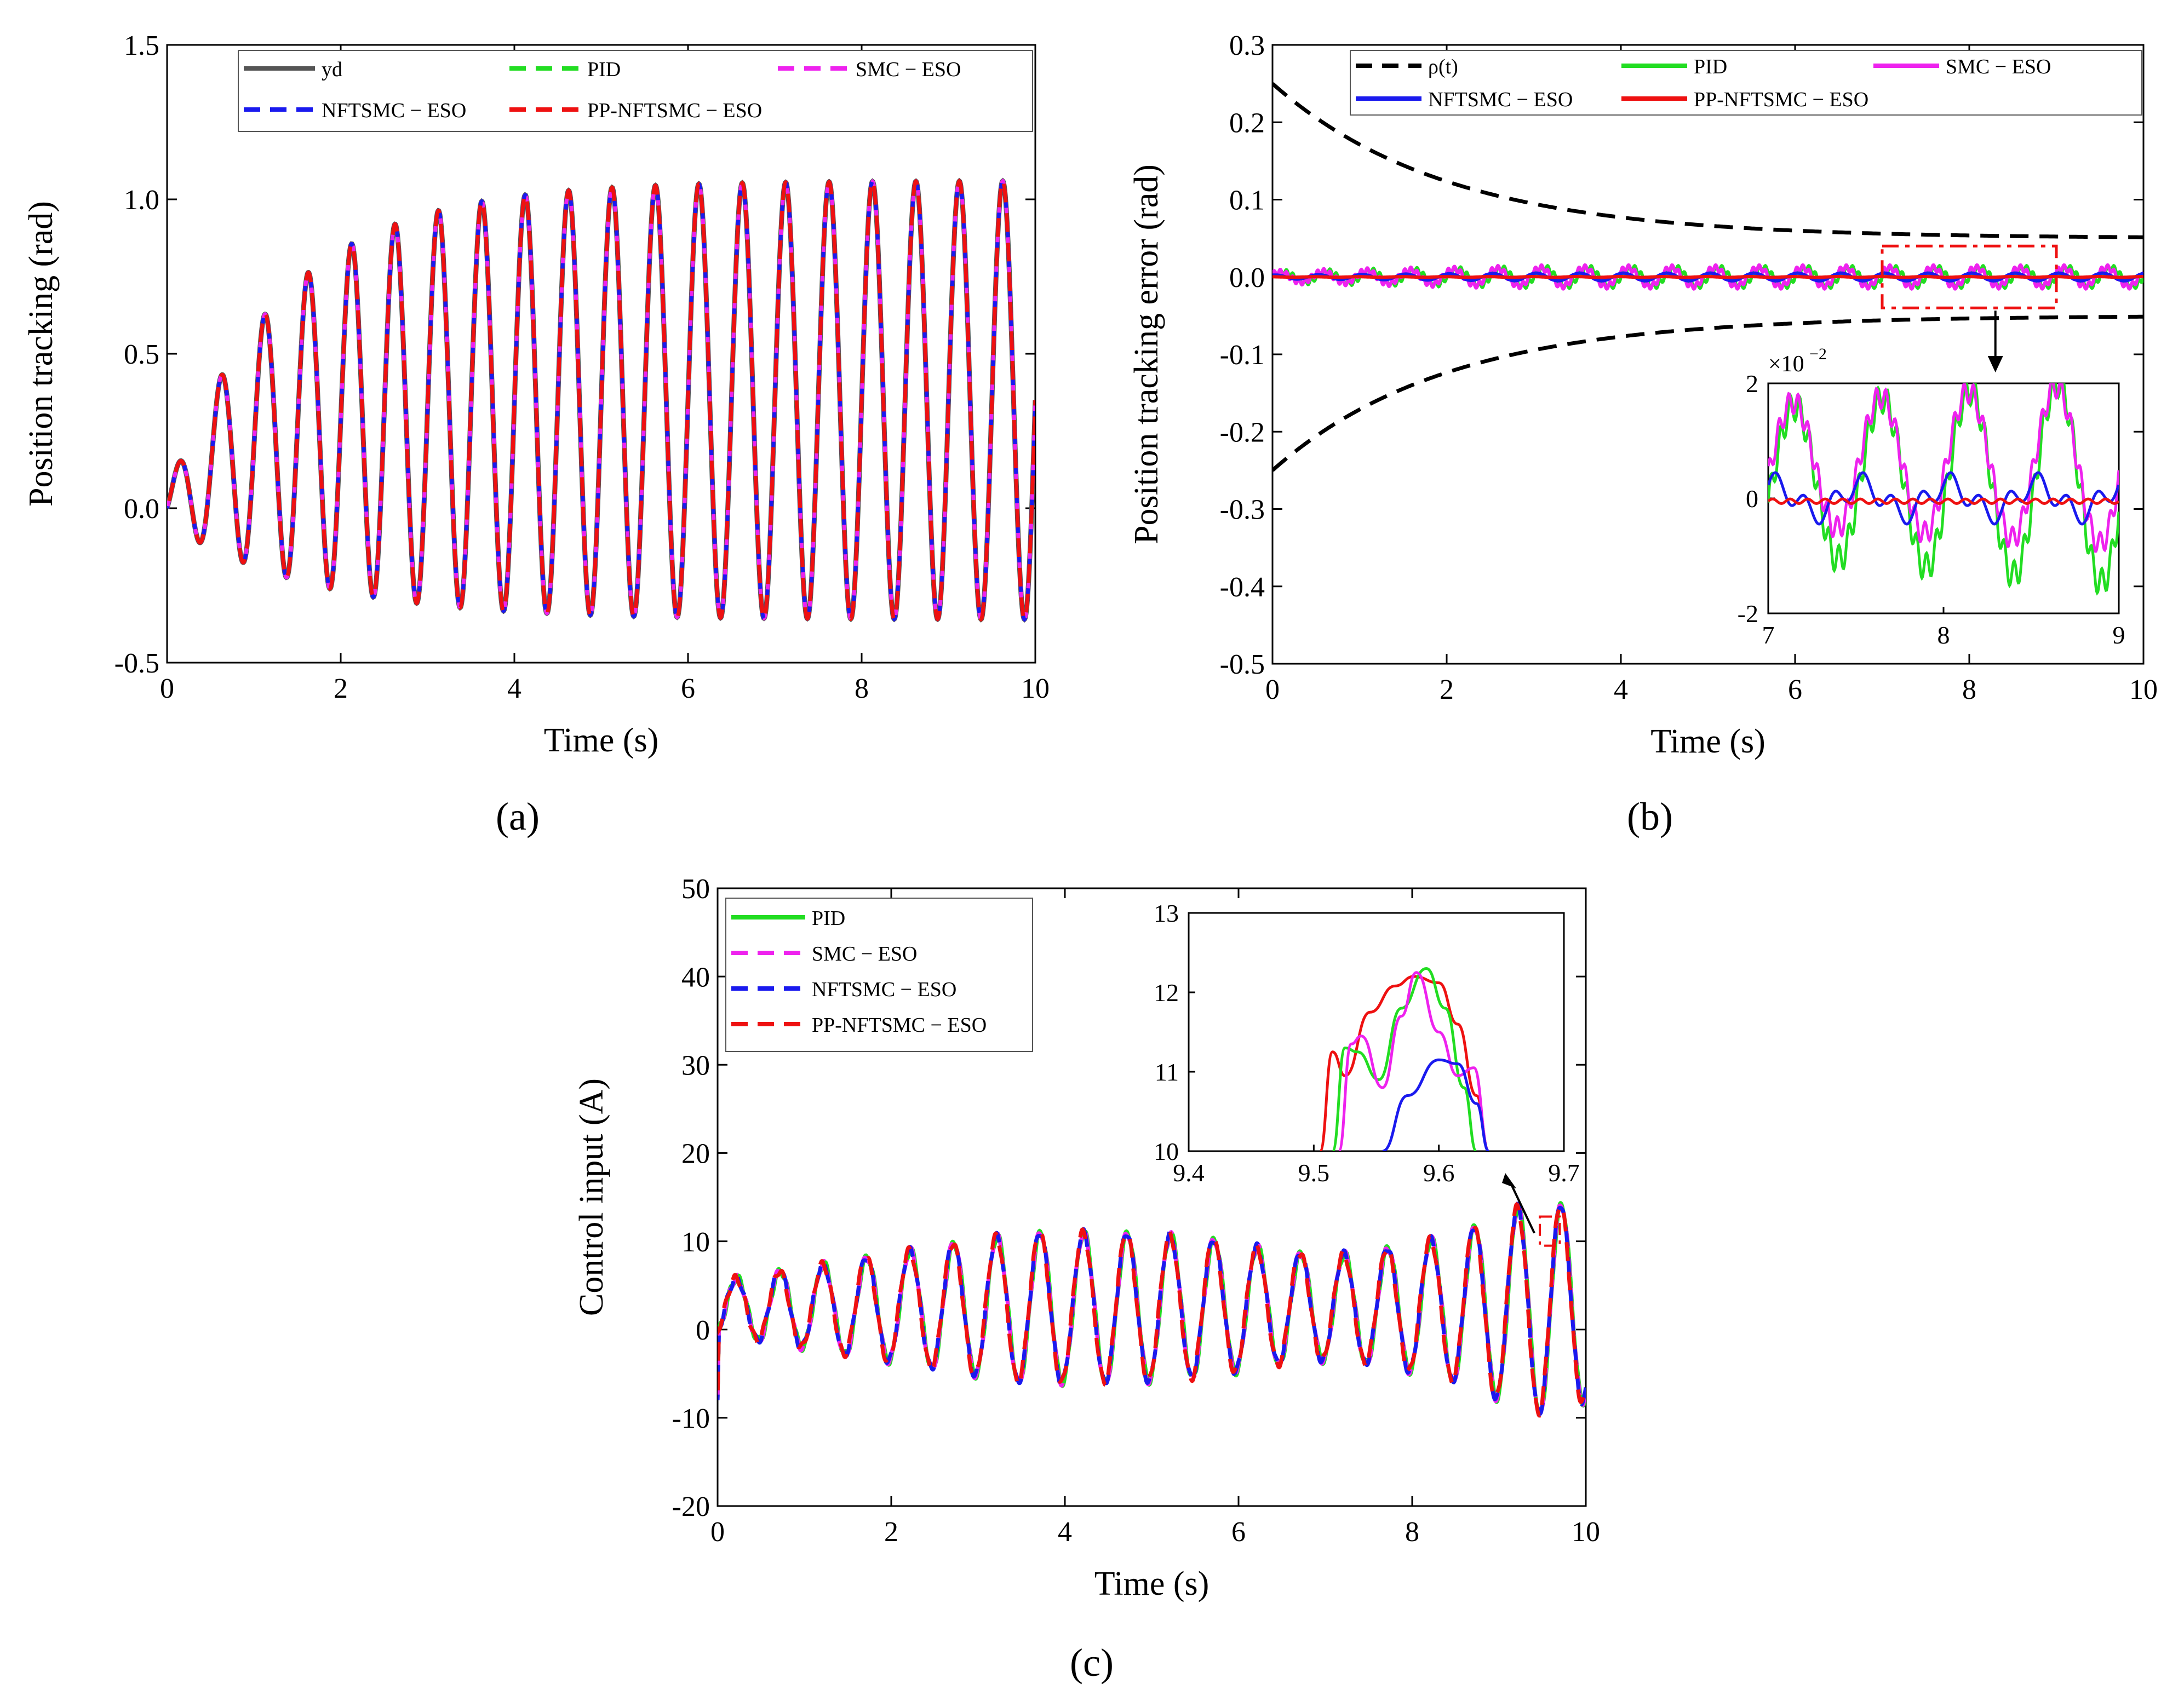 This screenshot has height=1701, width=2184. Describe the element at coordinates (1166, 1151) in the screenshot. I see `inset-y-tick-label: 10` at that location.